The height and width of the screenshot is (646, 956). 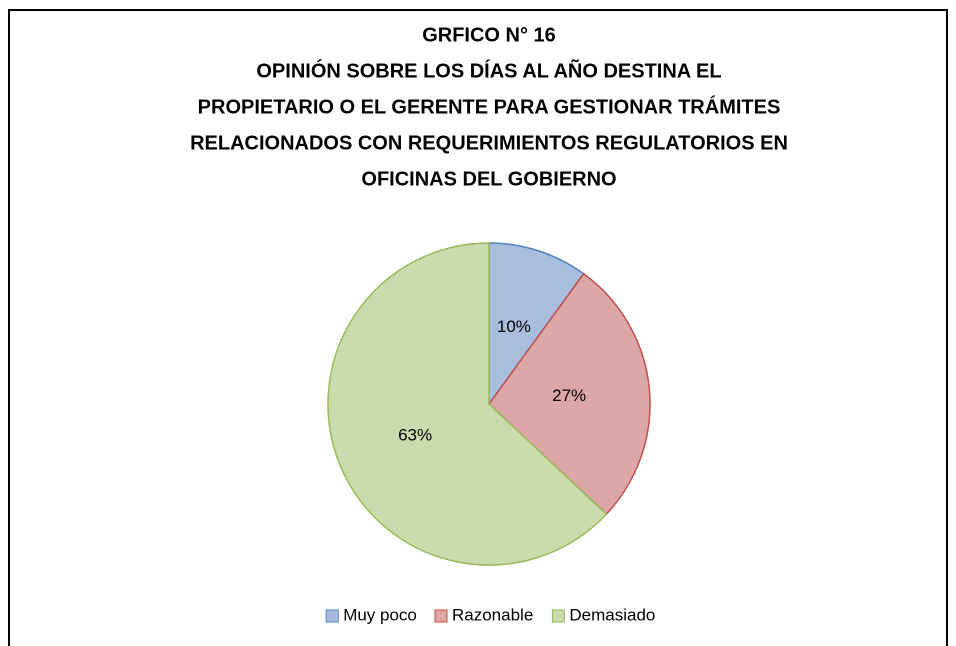 I want to click on legend-label: Razonable, so click(x=492, y=614).